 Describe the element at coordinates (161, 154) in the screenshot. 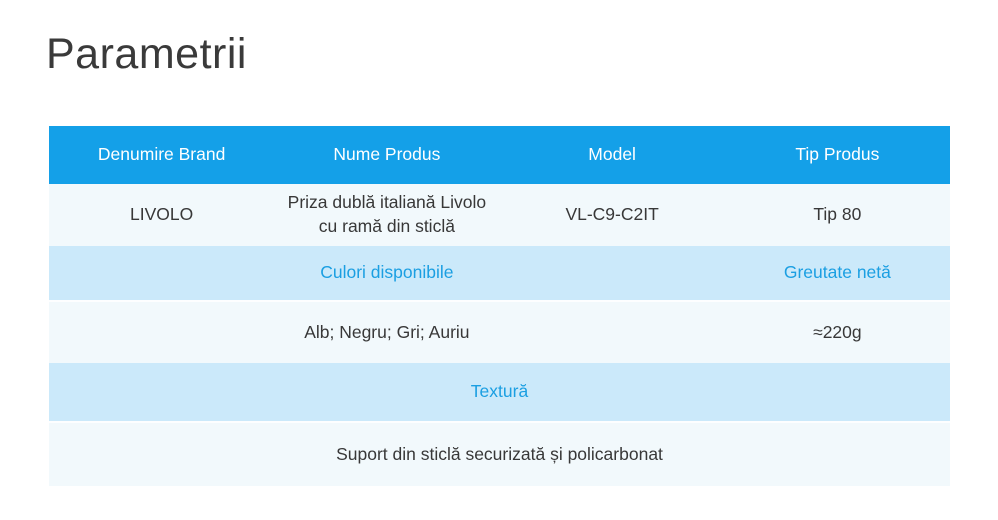

I see `header-denumire-brand: Denumire Brand` at that location.